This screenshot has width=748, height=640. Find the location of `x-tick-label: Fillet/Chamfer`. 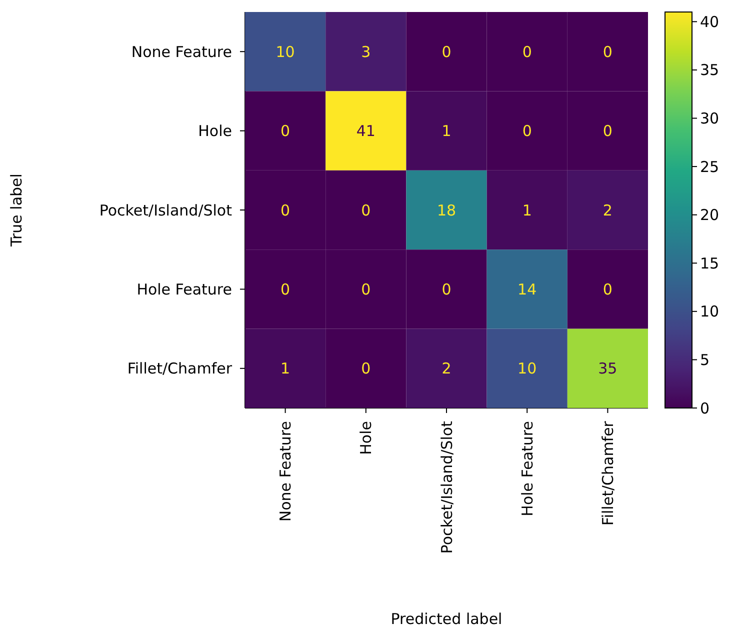

x-tick-label: Fillet/Chamfer is located at coordinates (607, 473).